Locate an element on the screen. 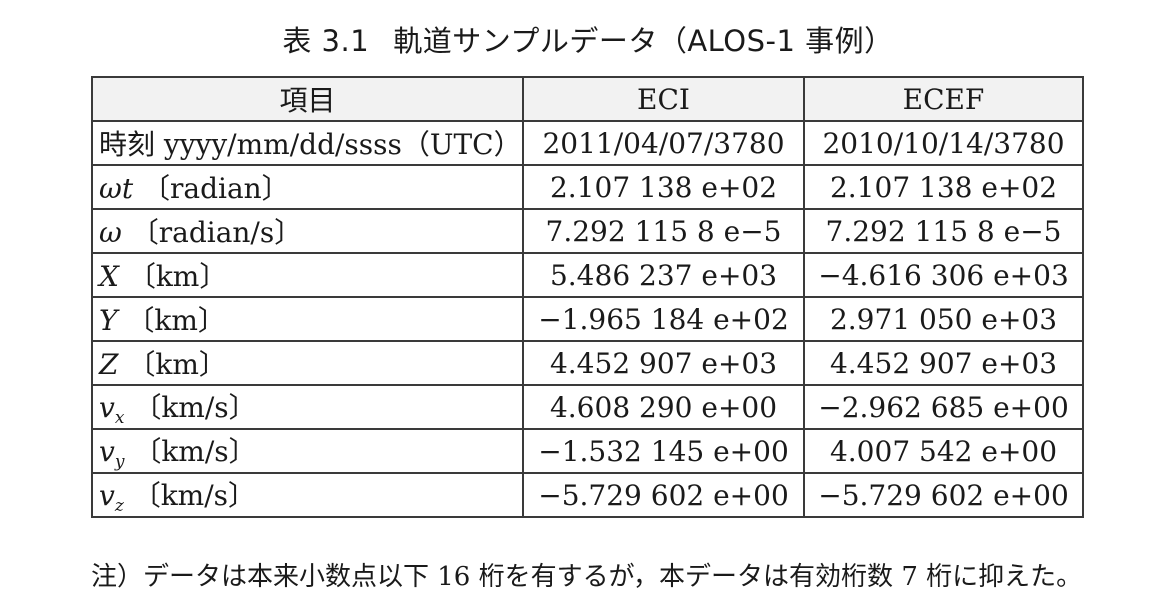 Image resolution: width=1176 pixels, height=602 pixels. row-symbol-subscript: y is located at coordinates (119, 462).